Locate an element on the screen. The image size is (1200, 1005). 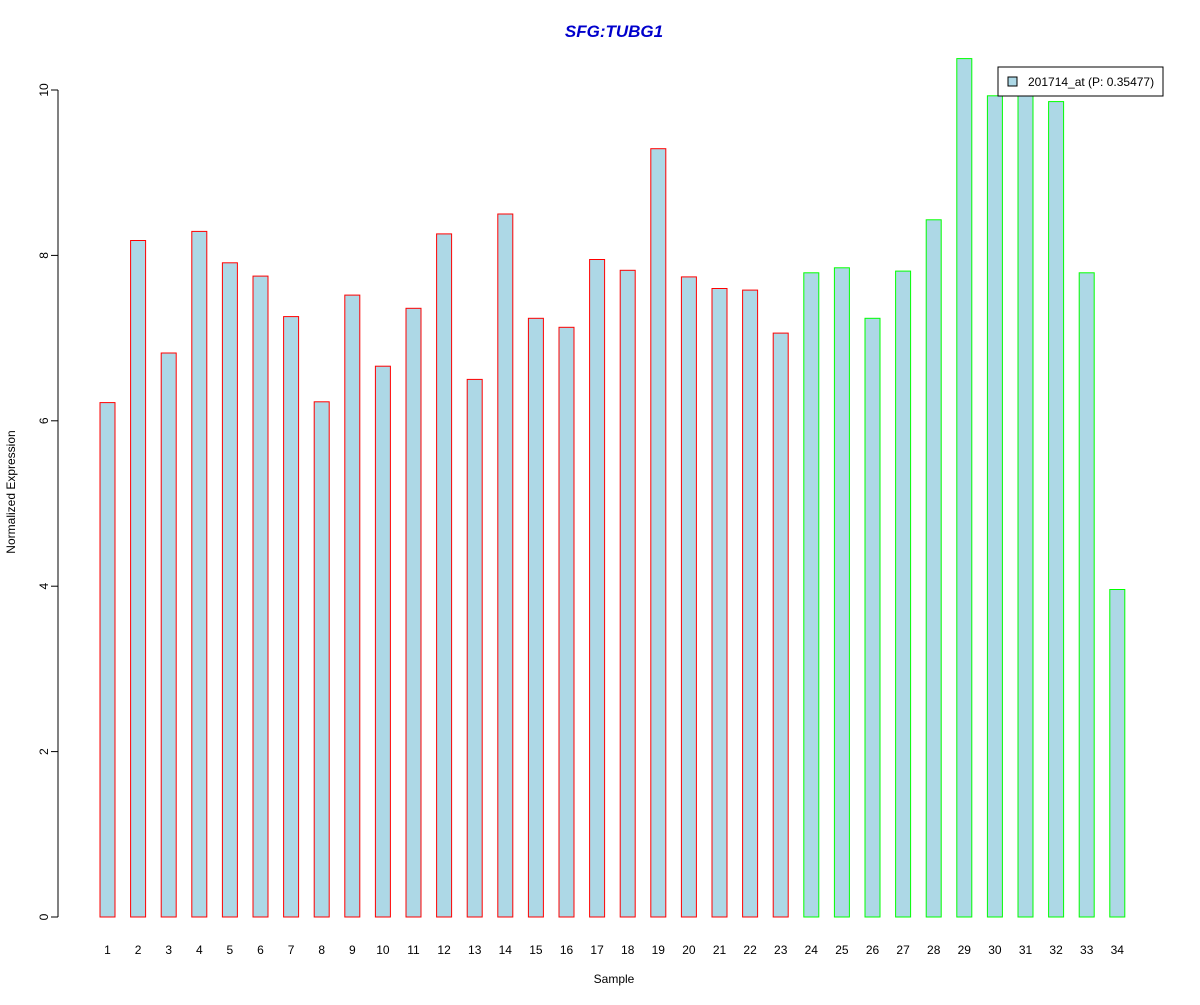
x-tick-label: 34 is located at coordinates (1118, 950).